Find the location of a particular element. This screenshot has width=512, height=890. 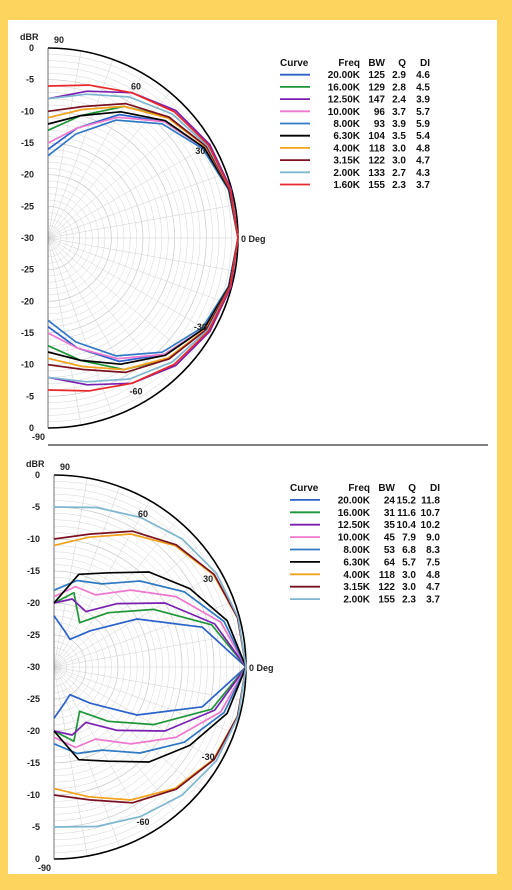

legend-di: 10.2 is located at coordinates (431, 525).